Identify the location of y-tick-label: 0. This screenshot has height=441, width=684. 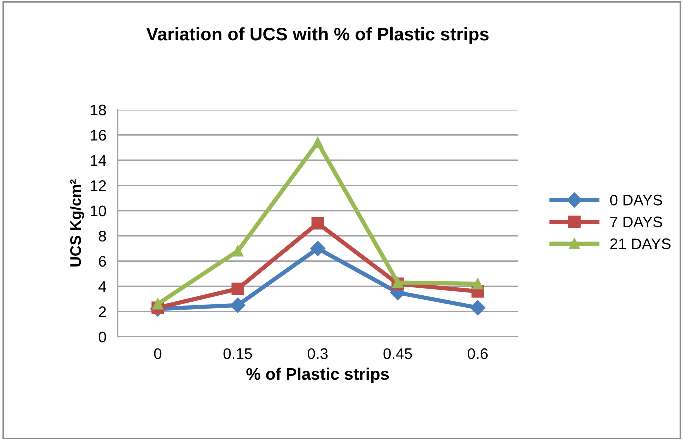
(102, 337).